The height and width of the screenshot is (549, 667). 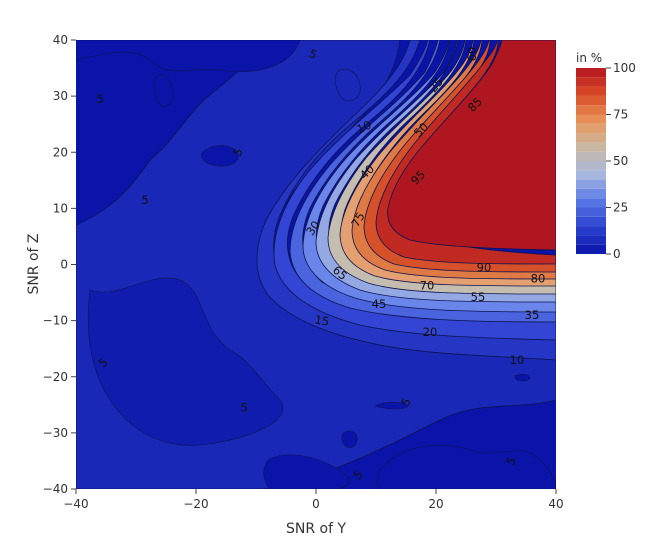 What do you see at coordinates (427, 285) in the screenshot?
I see `contour-label: 70` at bounding box center [427, 285].